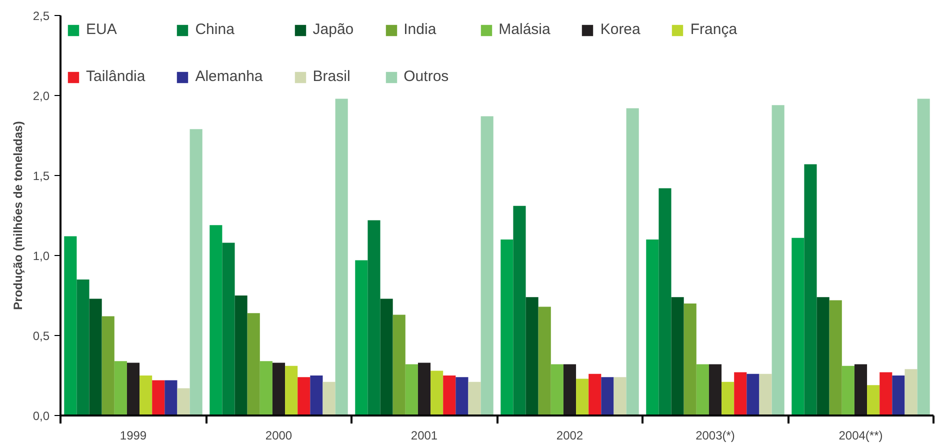 The image size is (938, 445). I want to click on legend-label: Japão, so click(333, 29).